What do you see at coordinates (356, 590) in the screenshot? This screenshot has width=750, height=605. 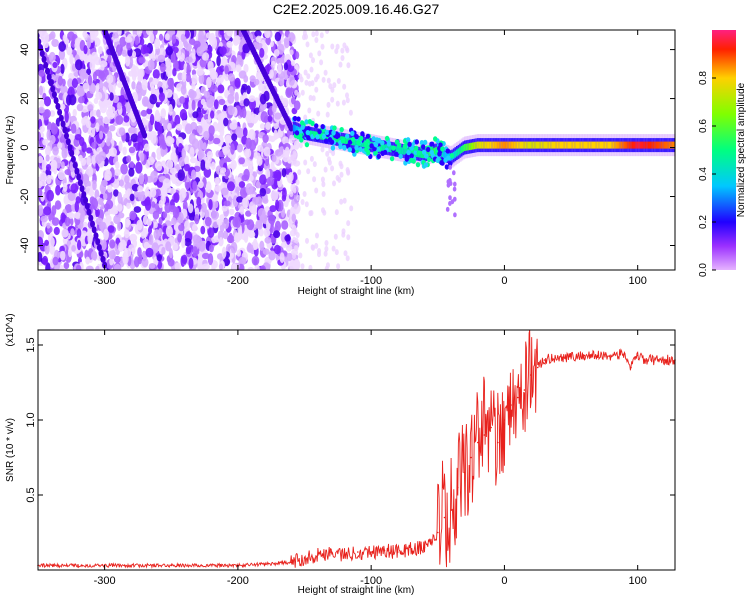 I see `x-axis-label: Height of straight line (km)` at bounding box center [356, 590].